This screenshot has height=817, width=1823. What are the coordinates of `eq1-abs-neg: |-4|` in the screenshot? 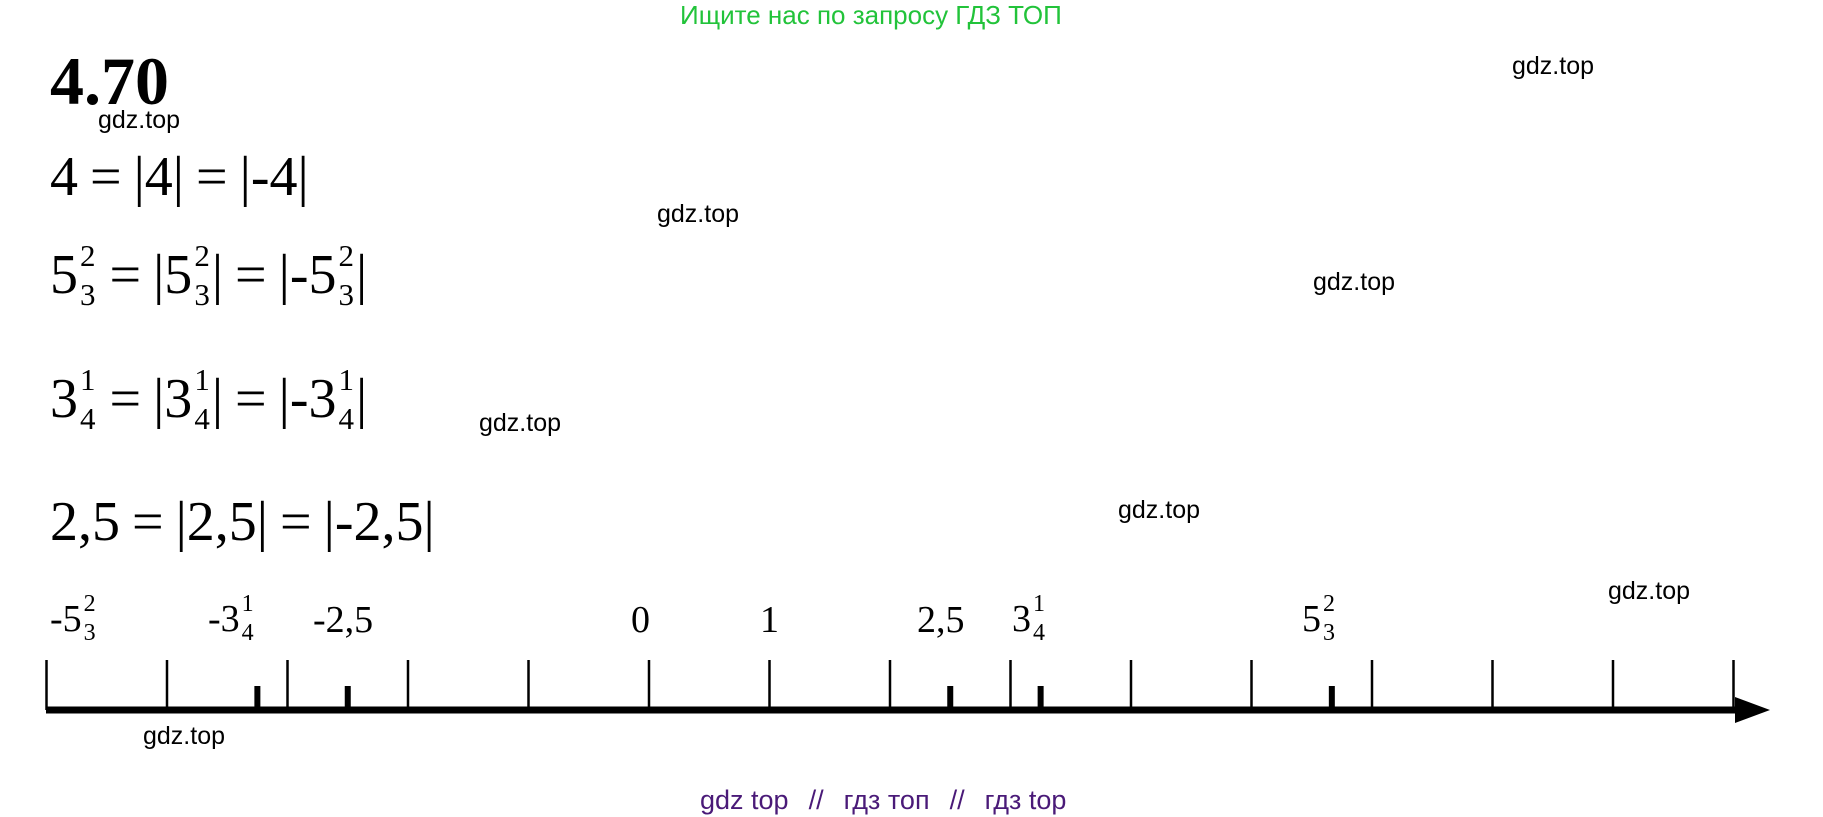 It's located at (274, 177).